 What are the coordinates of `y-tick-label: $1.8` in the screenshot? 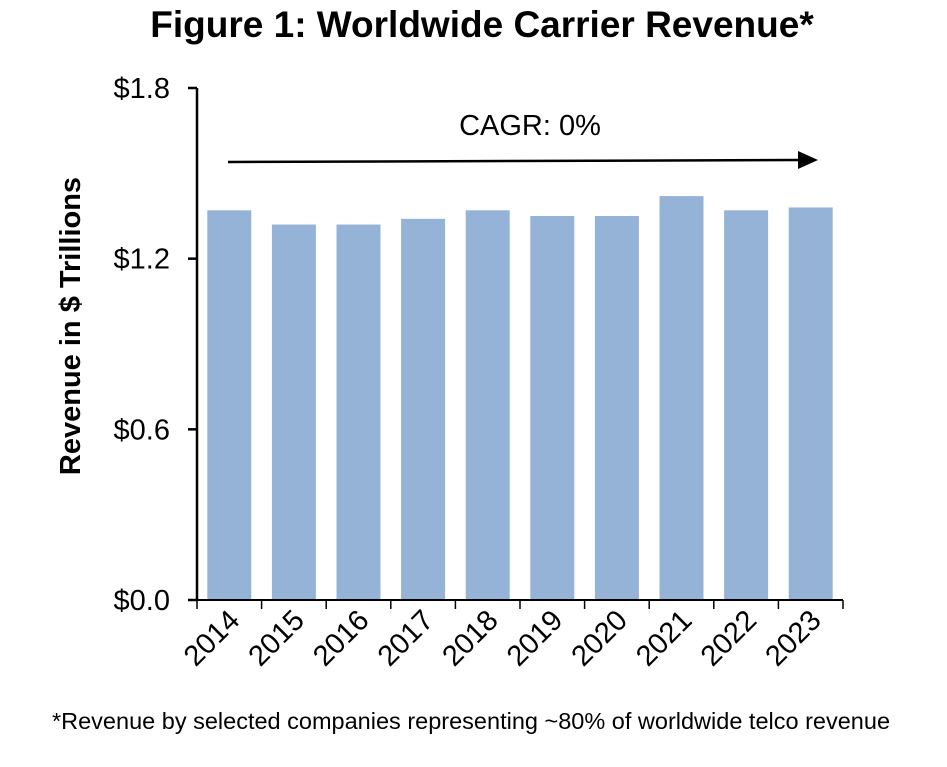 It's located at (142, 89).